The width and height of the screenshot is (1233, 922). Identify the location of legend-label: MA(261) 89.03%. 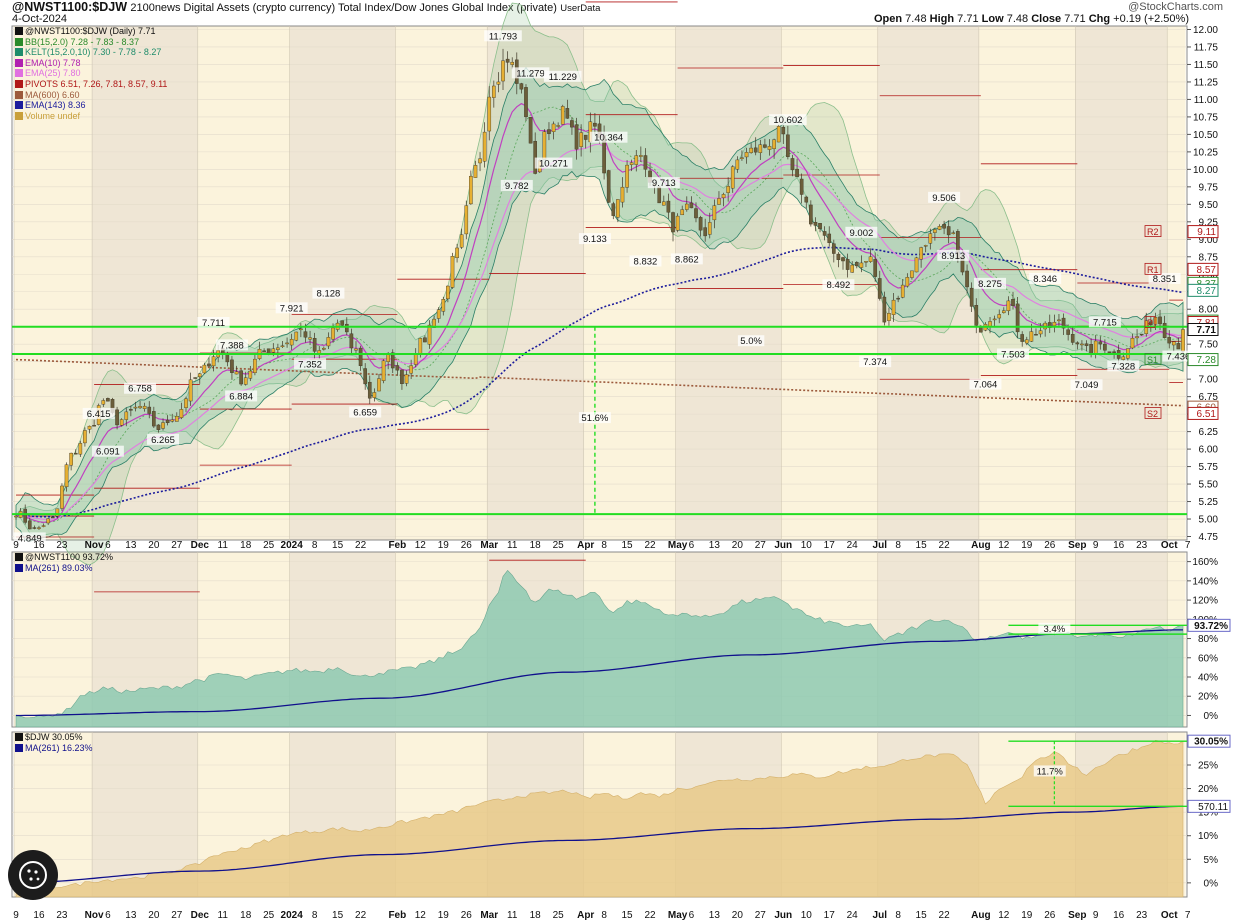
(59, 567).